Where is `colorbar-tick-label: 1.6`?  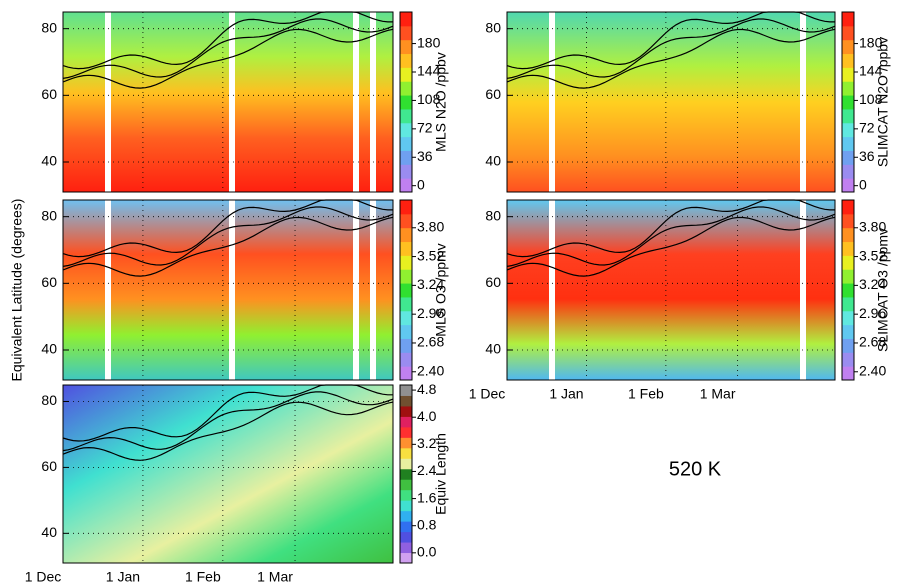 colorbar-tick-label: 1.6 is located at coordinates (427, 497).